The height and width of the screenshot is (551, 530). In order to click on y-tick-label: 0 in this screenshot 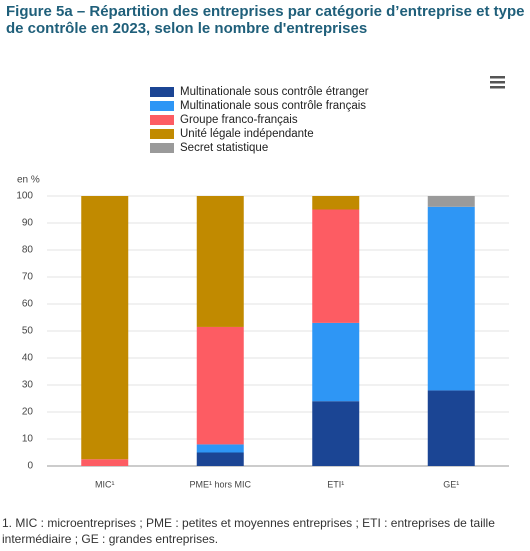, I will do `click(30, 466)`.